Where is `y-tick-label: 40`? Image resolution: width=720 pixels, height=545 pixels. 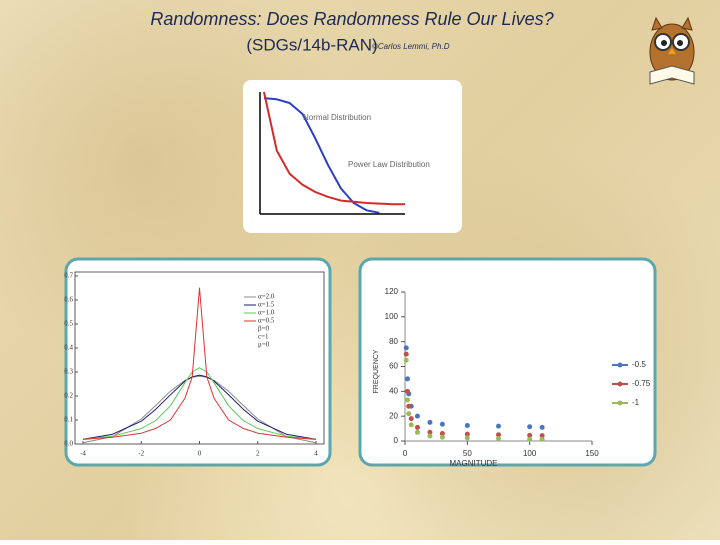 y-tick-label: 40 is located at coordinates (393, 390).